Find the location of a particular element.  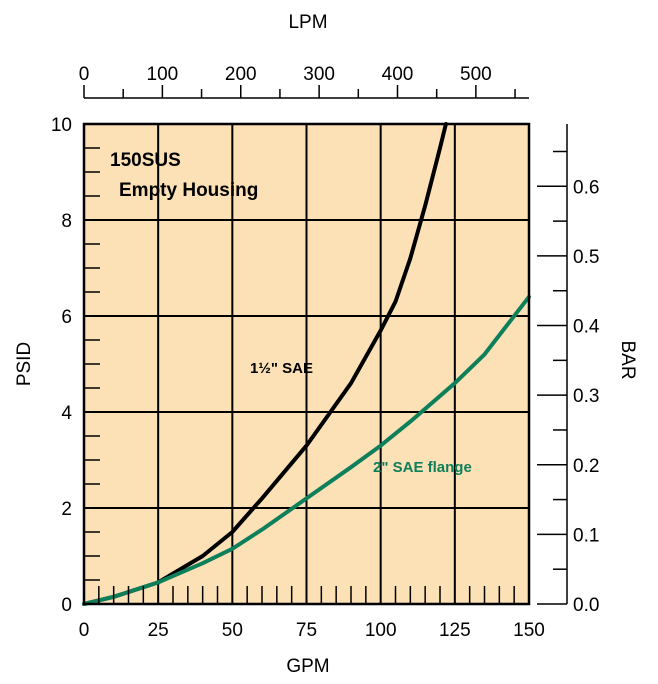

x-tick-label: 25 is located at coordinates (158, 630).